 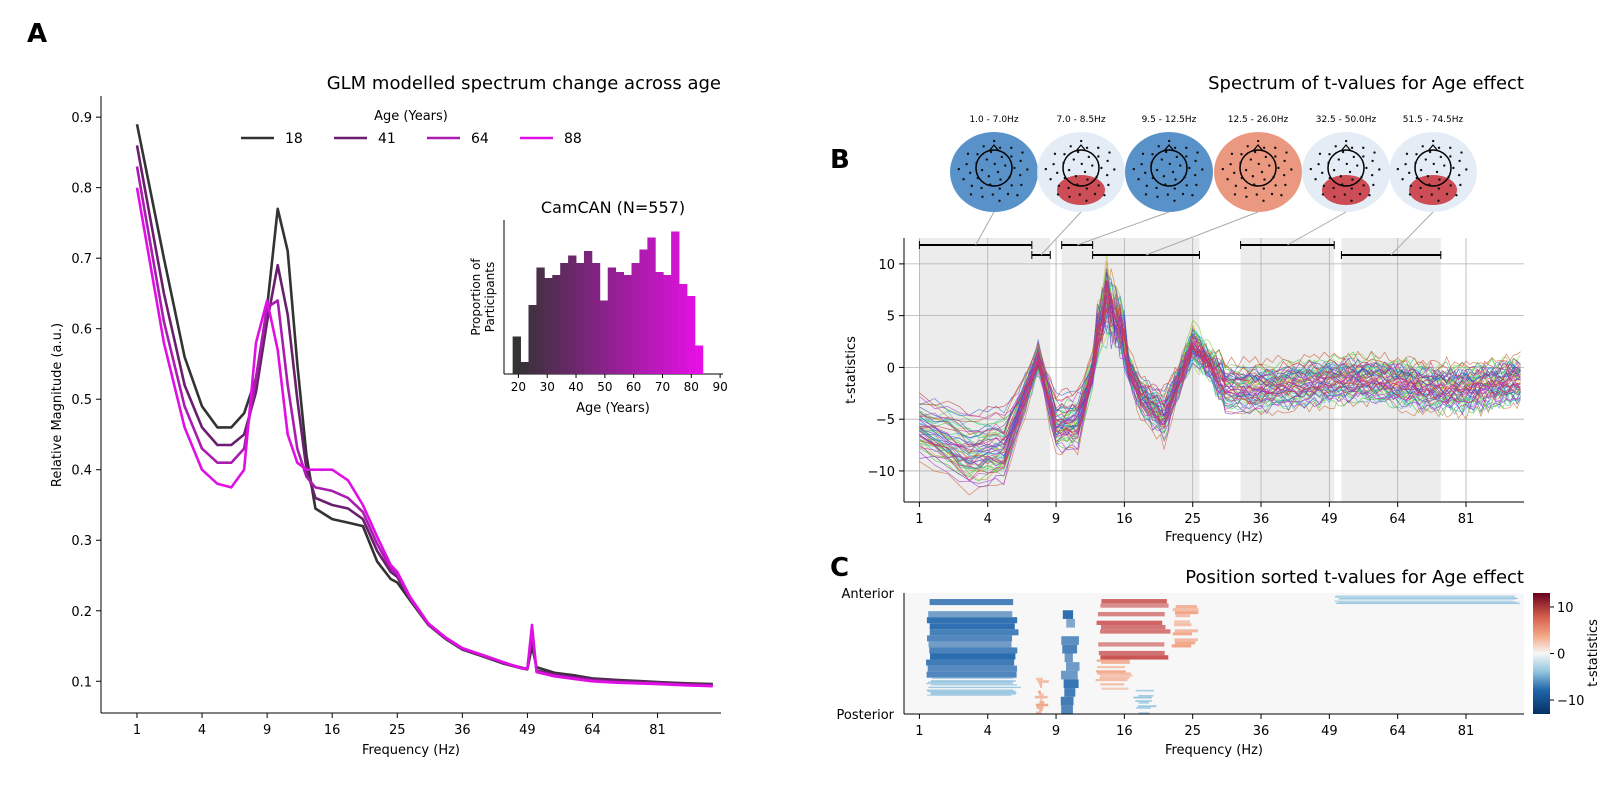 What do you see at coordinates (397, 730) in the screenshot?
I see `panel-a-xtick-label: 25` at bounding box center [397, 730].